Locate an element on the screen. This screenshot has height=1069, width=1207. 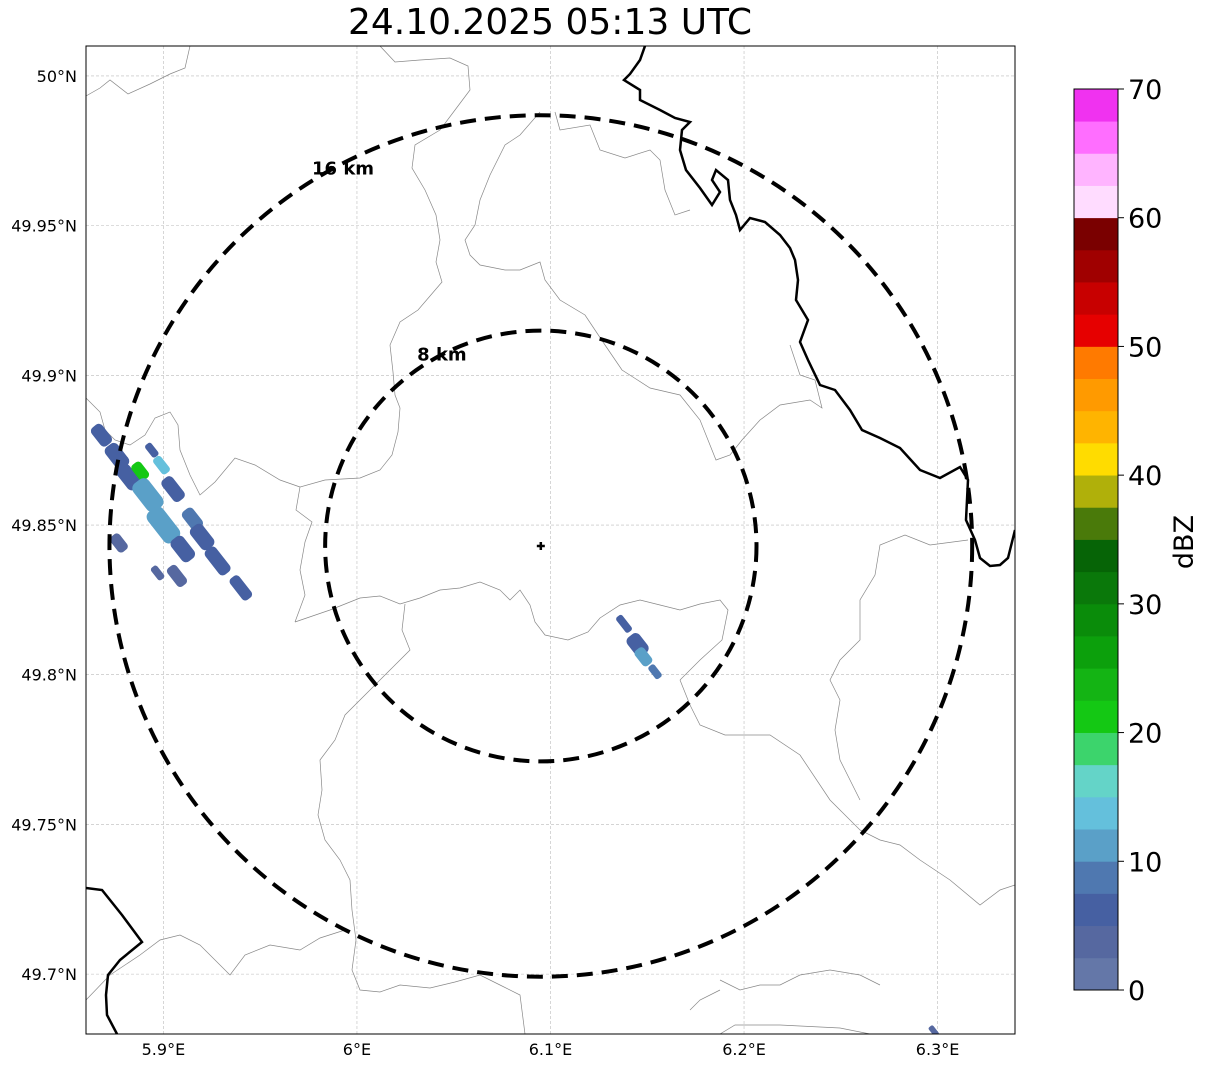
colorbar-tick-label: 60 is located at coordinates (1145, 219).